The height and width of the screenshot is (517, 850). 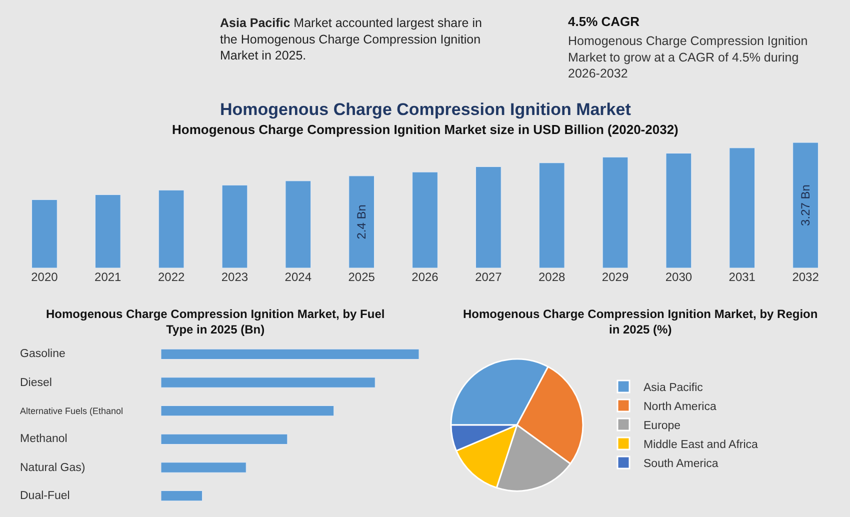 What do you see at coordinates (688, 57) in the screenshot?
I see `text: Homogenous Charge Compression Ignition Market to grow at a CAGR of 4.5% during 2026-2032` at bounding box center [688, 57].